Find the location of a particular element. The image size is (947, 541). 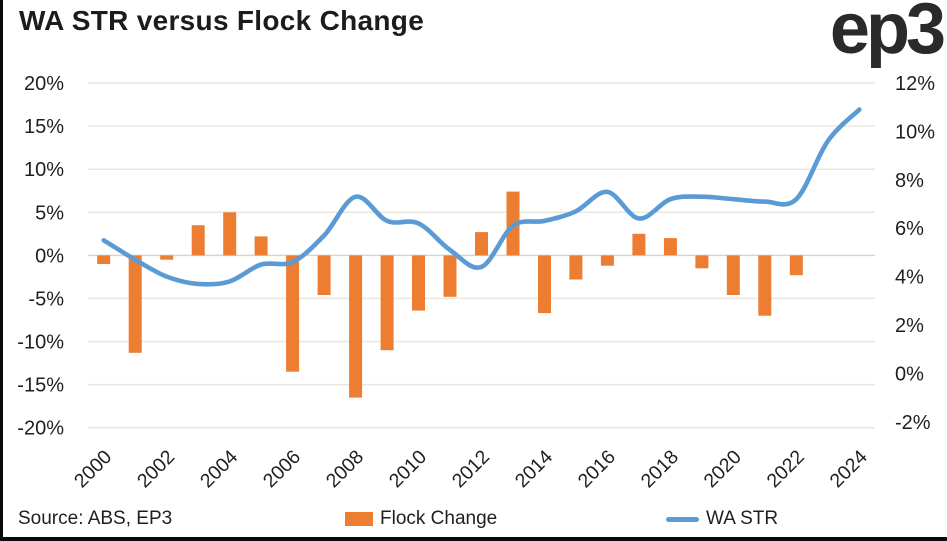

left-axis-tick: -20% is located at coordinates (40, 429).